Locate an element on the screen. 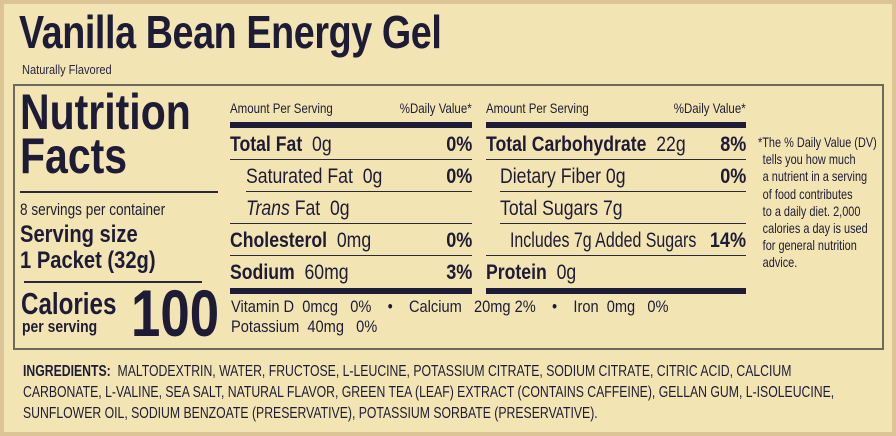 This screenshot has width=896, height=436. nutrient-row-cholesterol: Cholesterol 0mg 0% is located at coordinates (351, 240).